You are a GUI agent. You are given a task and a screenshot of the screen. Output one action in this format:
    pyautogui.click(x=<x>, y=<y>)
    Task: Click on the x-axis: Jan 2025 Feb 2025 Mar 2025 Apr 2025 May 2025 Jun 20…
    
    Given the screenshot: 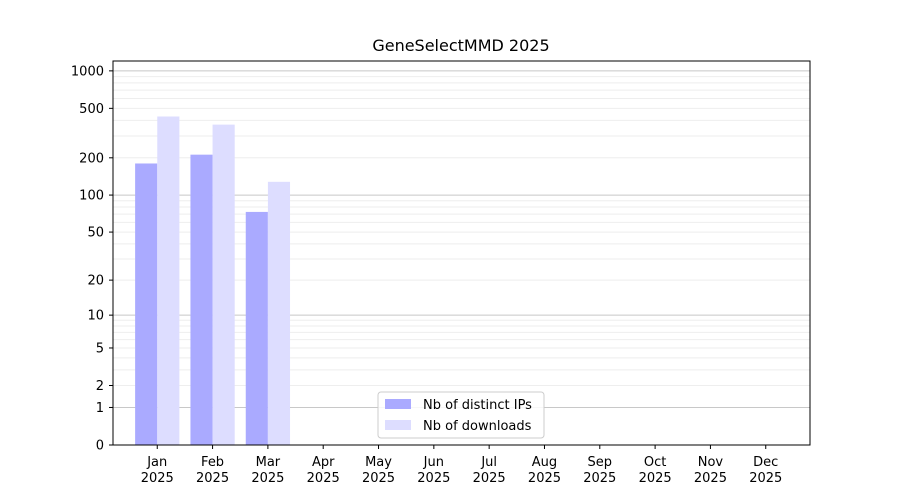 What is the action you would take?
    pyautogui.click(x=461, y=465)
    